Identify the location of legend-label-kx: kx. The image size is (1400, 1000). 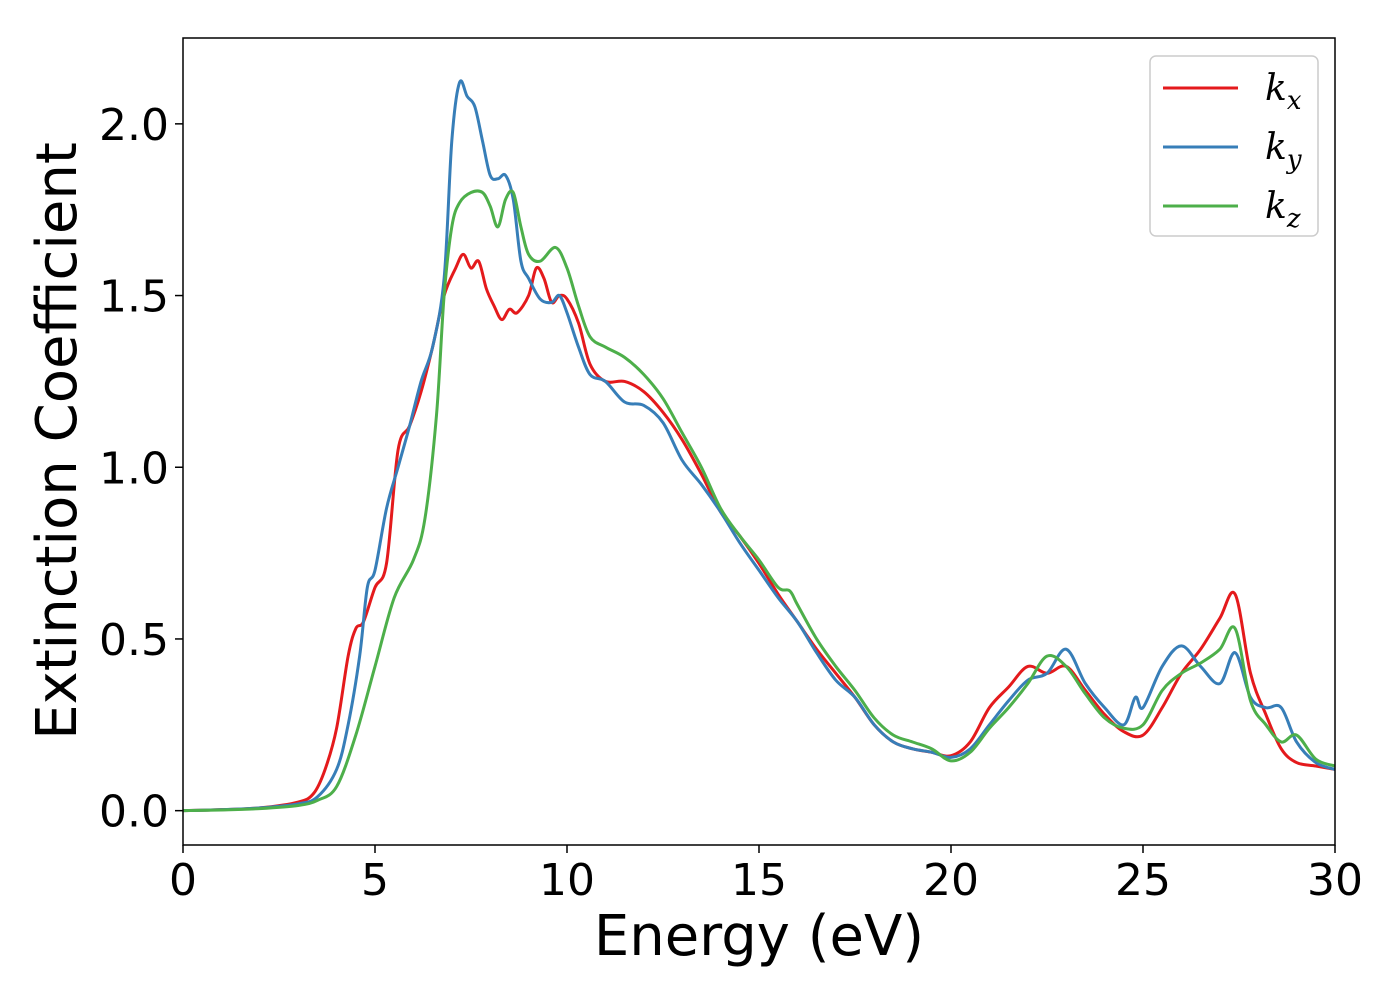
(1283, 92).